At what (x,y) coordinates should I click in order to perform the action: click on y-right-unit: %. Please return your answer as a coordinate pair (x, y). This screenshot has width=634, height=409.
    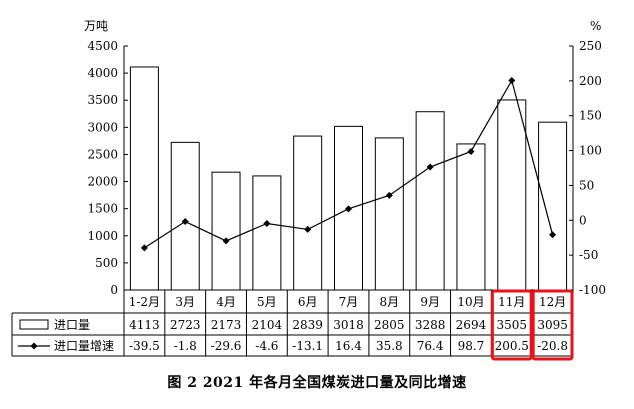
    Looking at the image, I should click on (595, 26).